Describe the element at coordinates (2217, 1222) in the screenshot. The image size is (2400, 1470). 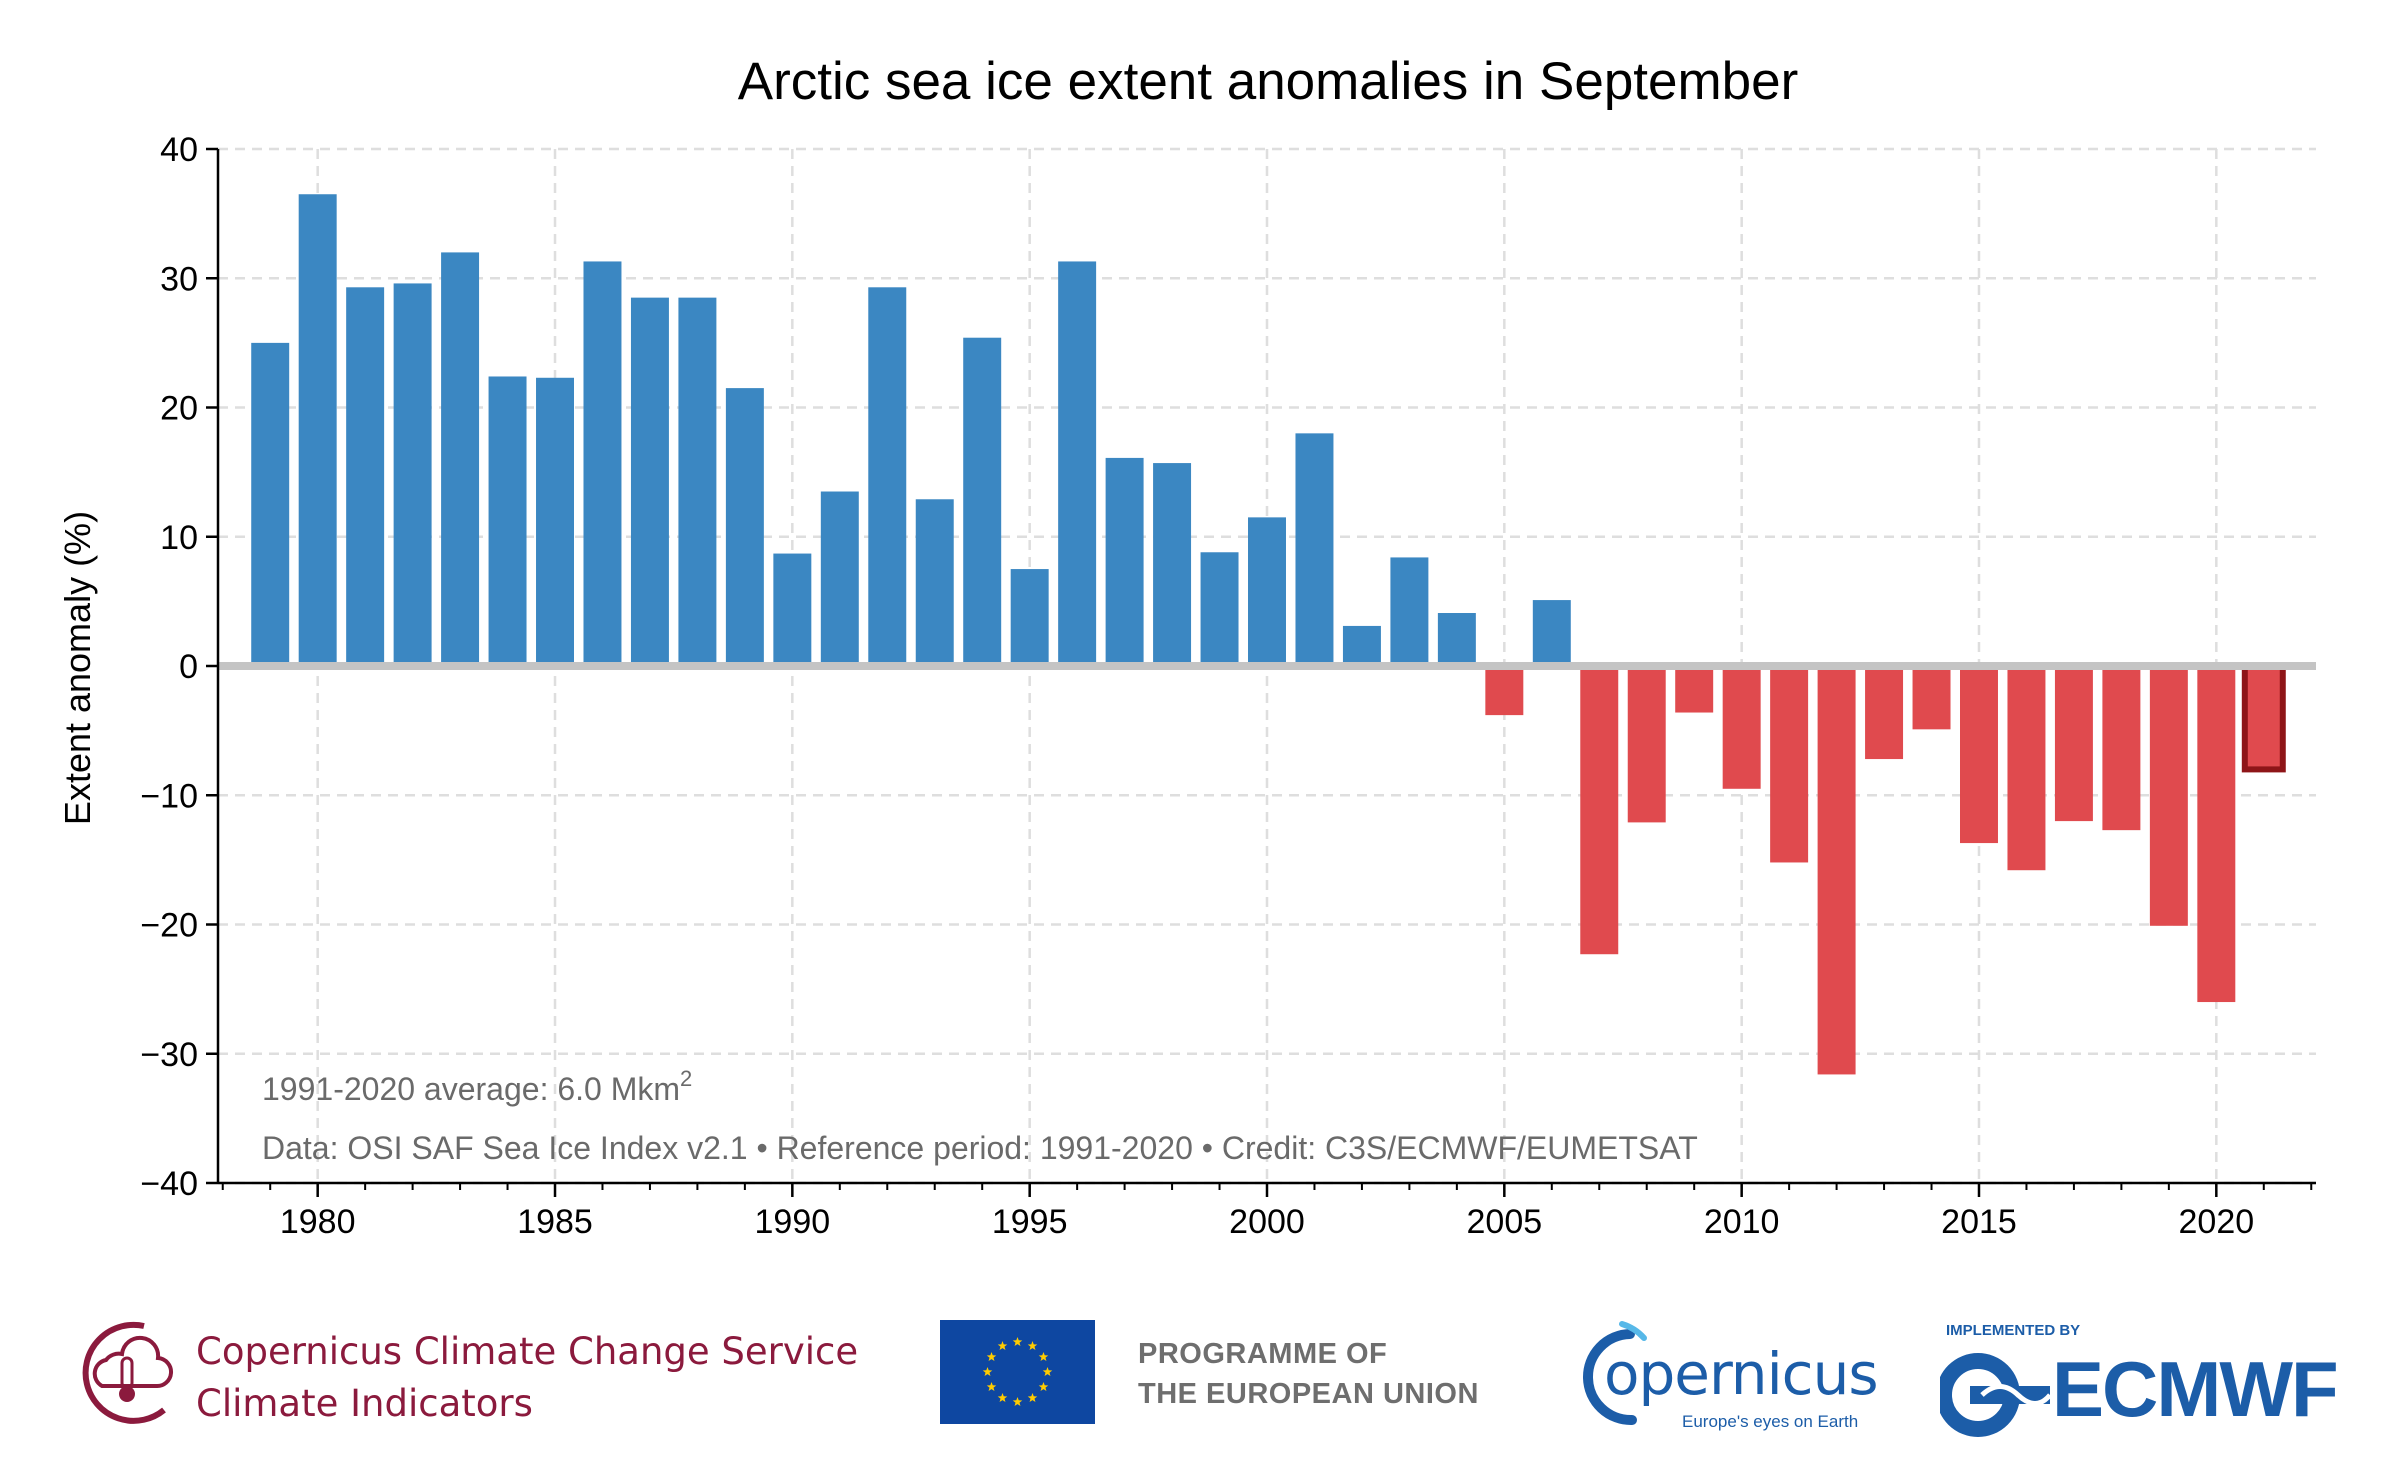
I see `x-tick-label: 2020` at that location.